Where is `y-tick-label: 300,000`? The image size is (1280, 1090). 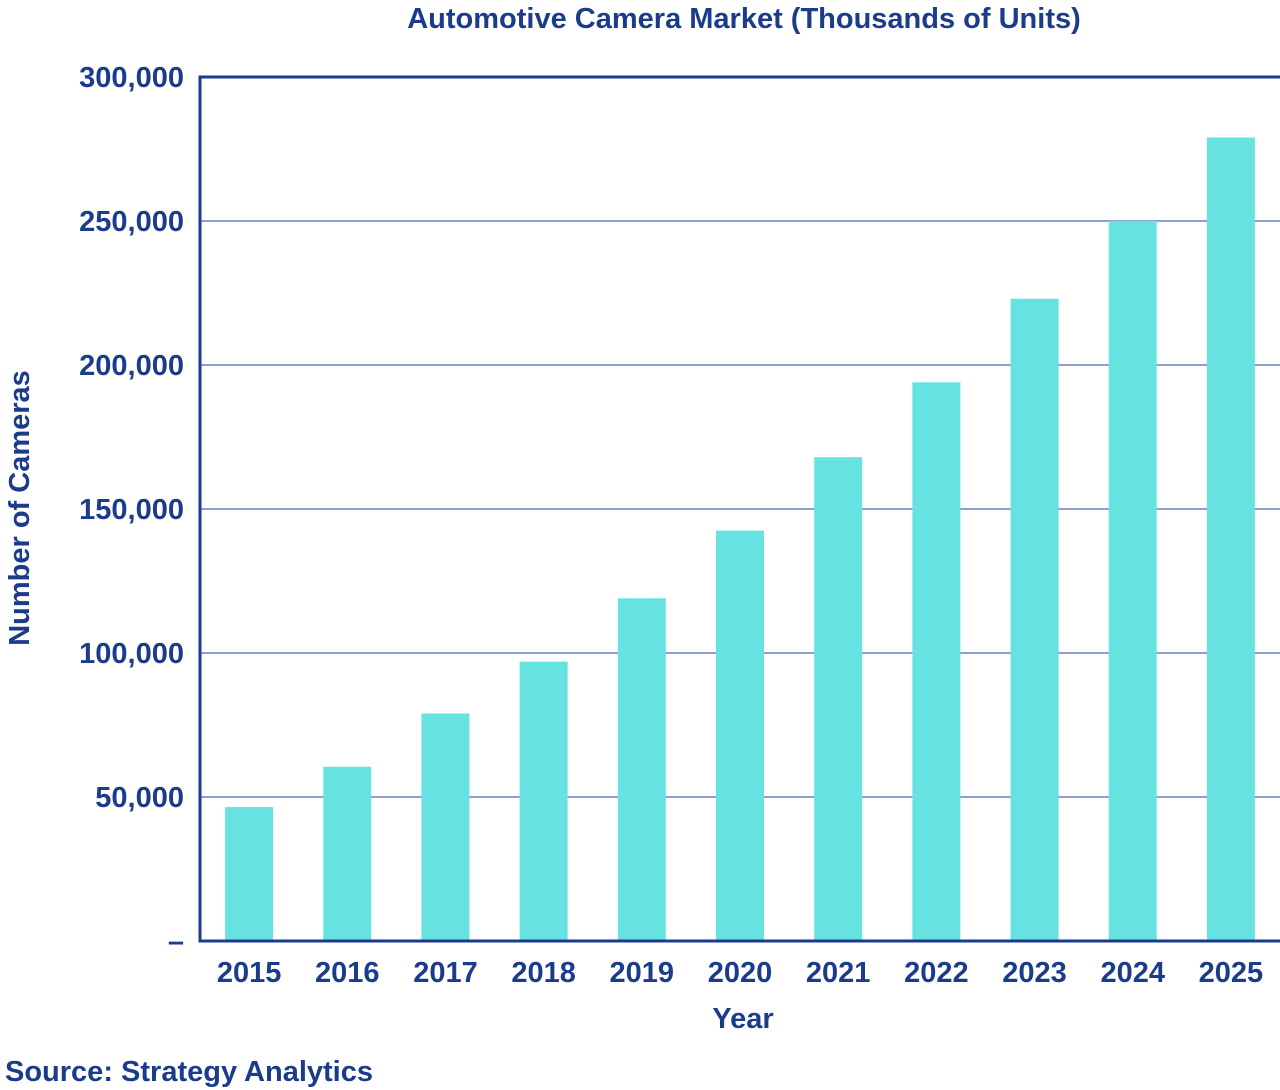 y-tick-label: 300,000 is located at coordinates (131, 78).